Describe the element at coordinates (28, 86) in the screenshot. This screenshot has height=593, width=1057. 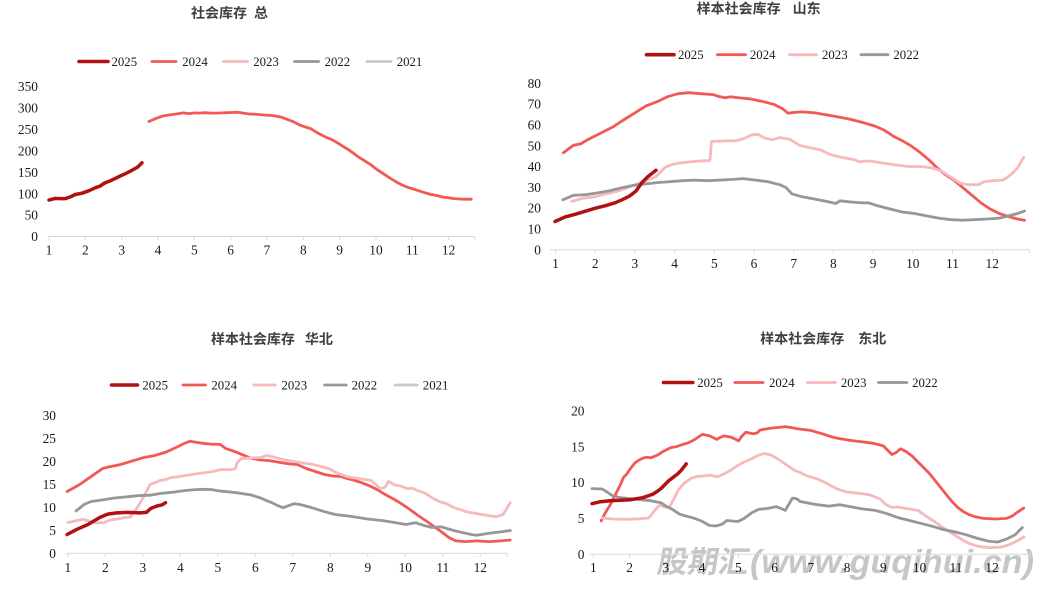
I see `svg-text: 350` at that location.